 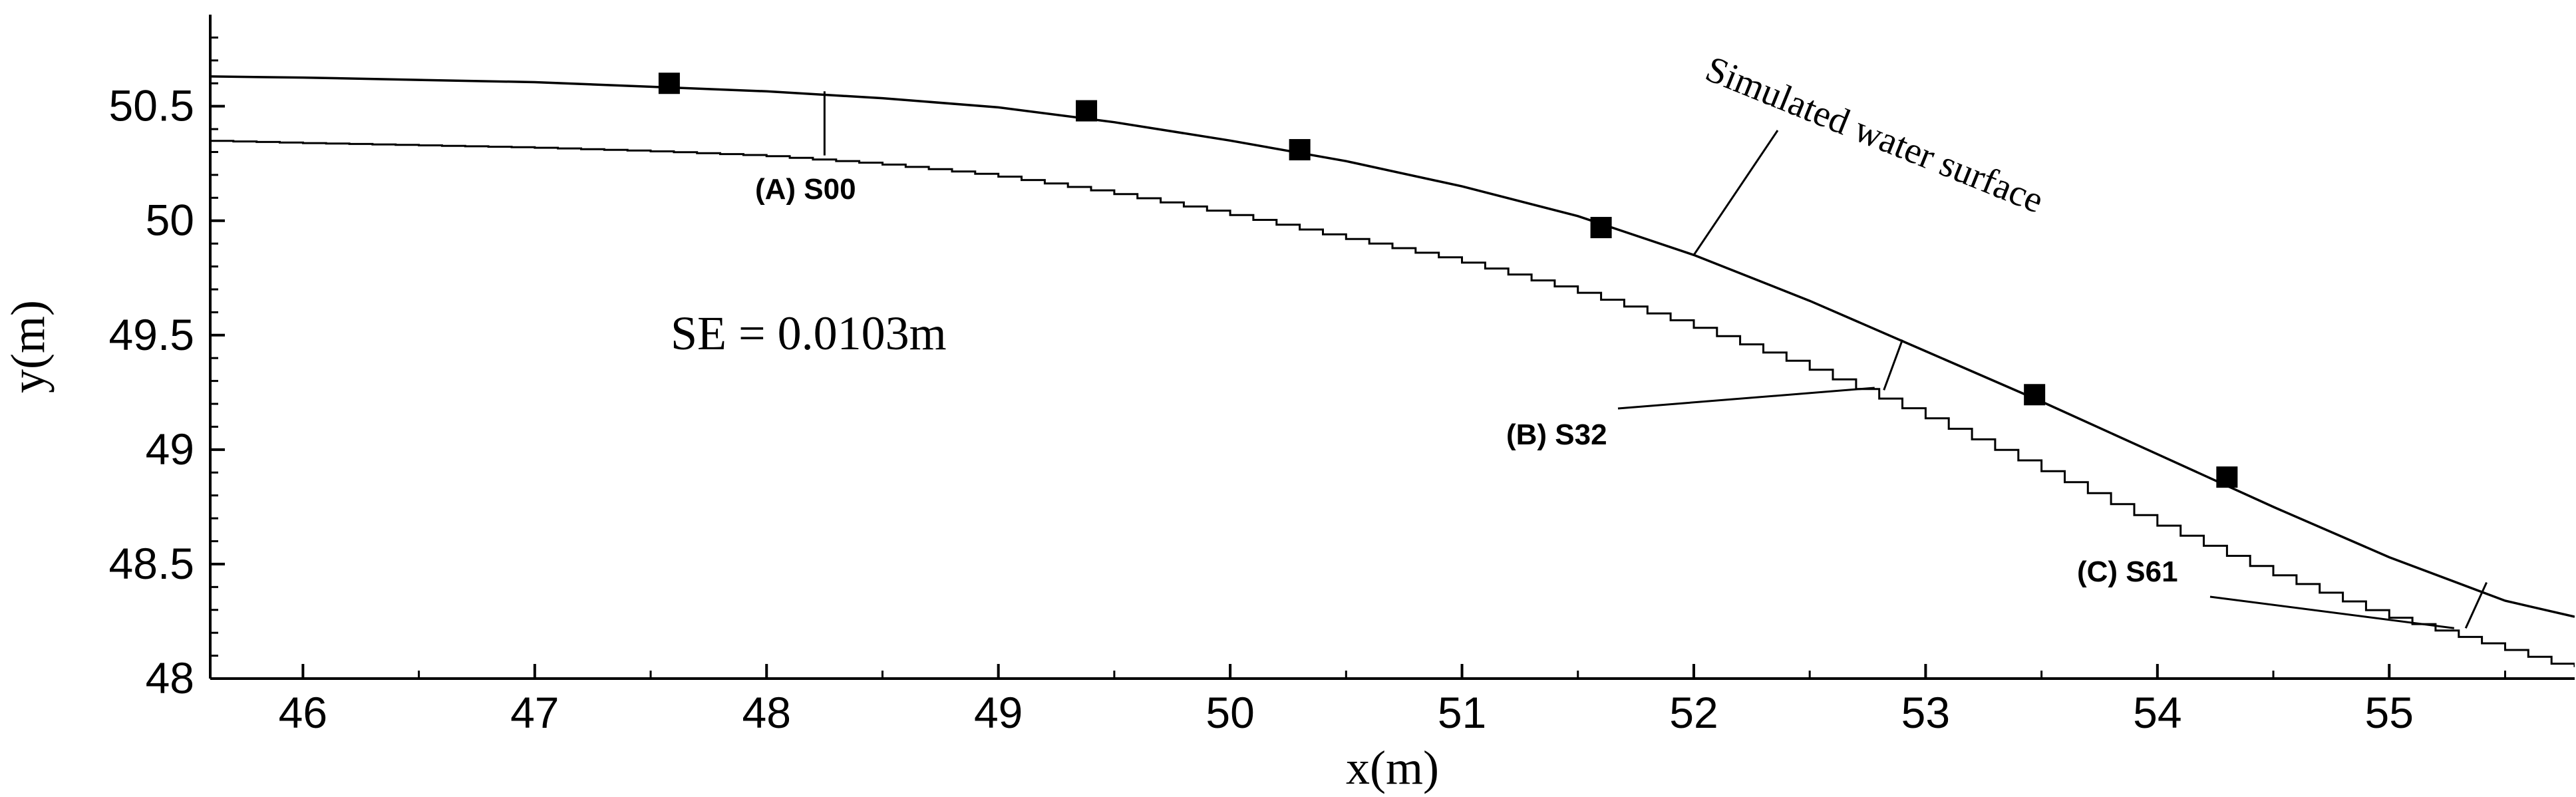 I want to click on x-tick-label: 47, so click(x=534, y=712).